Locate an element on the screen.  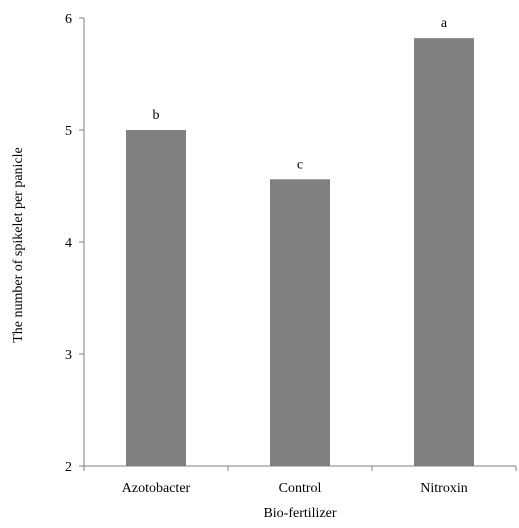
y-axis-title: The number of spikelet per panicle is located at coordinates (18, 245).